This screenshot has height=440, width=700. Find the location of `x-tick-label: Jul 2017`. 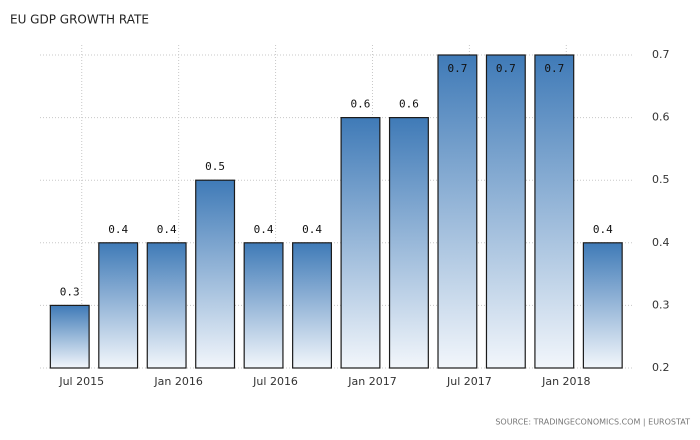

x-tick-label: Jul 2017 is located at coordinates (469, 381).